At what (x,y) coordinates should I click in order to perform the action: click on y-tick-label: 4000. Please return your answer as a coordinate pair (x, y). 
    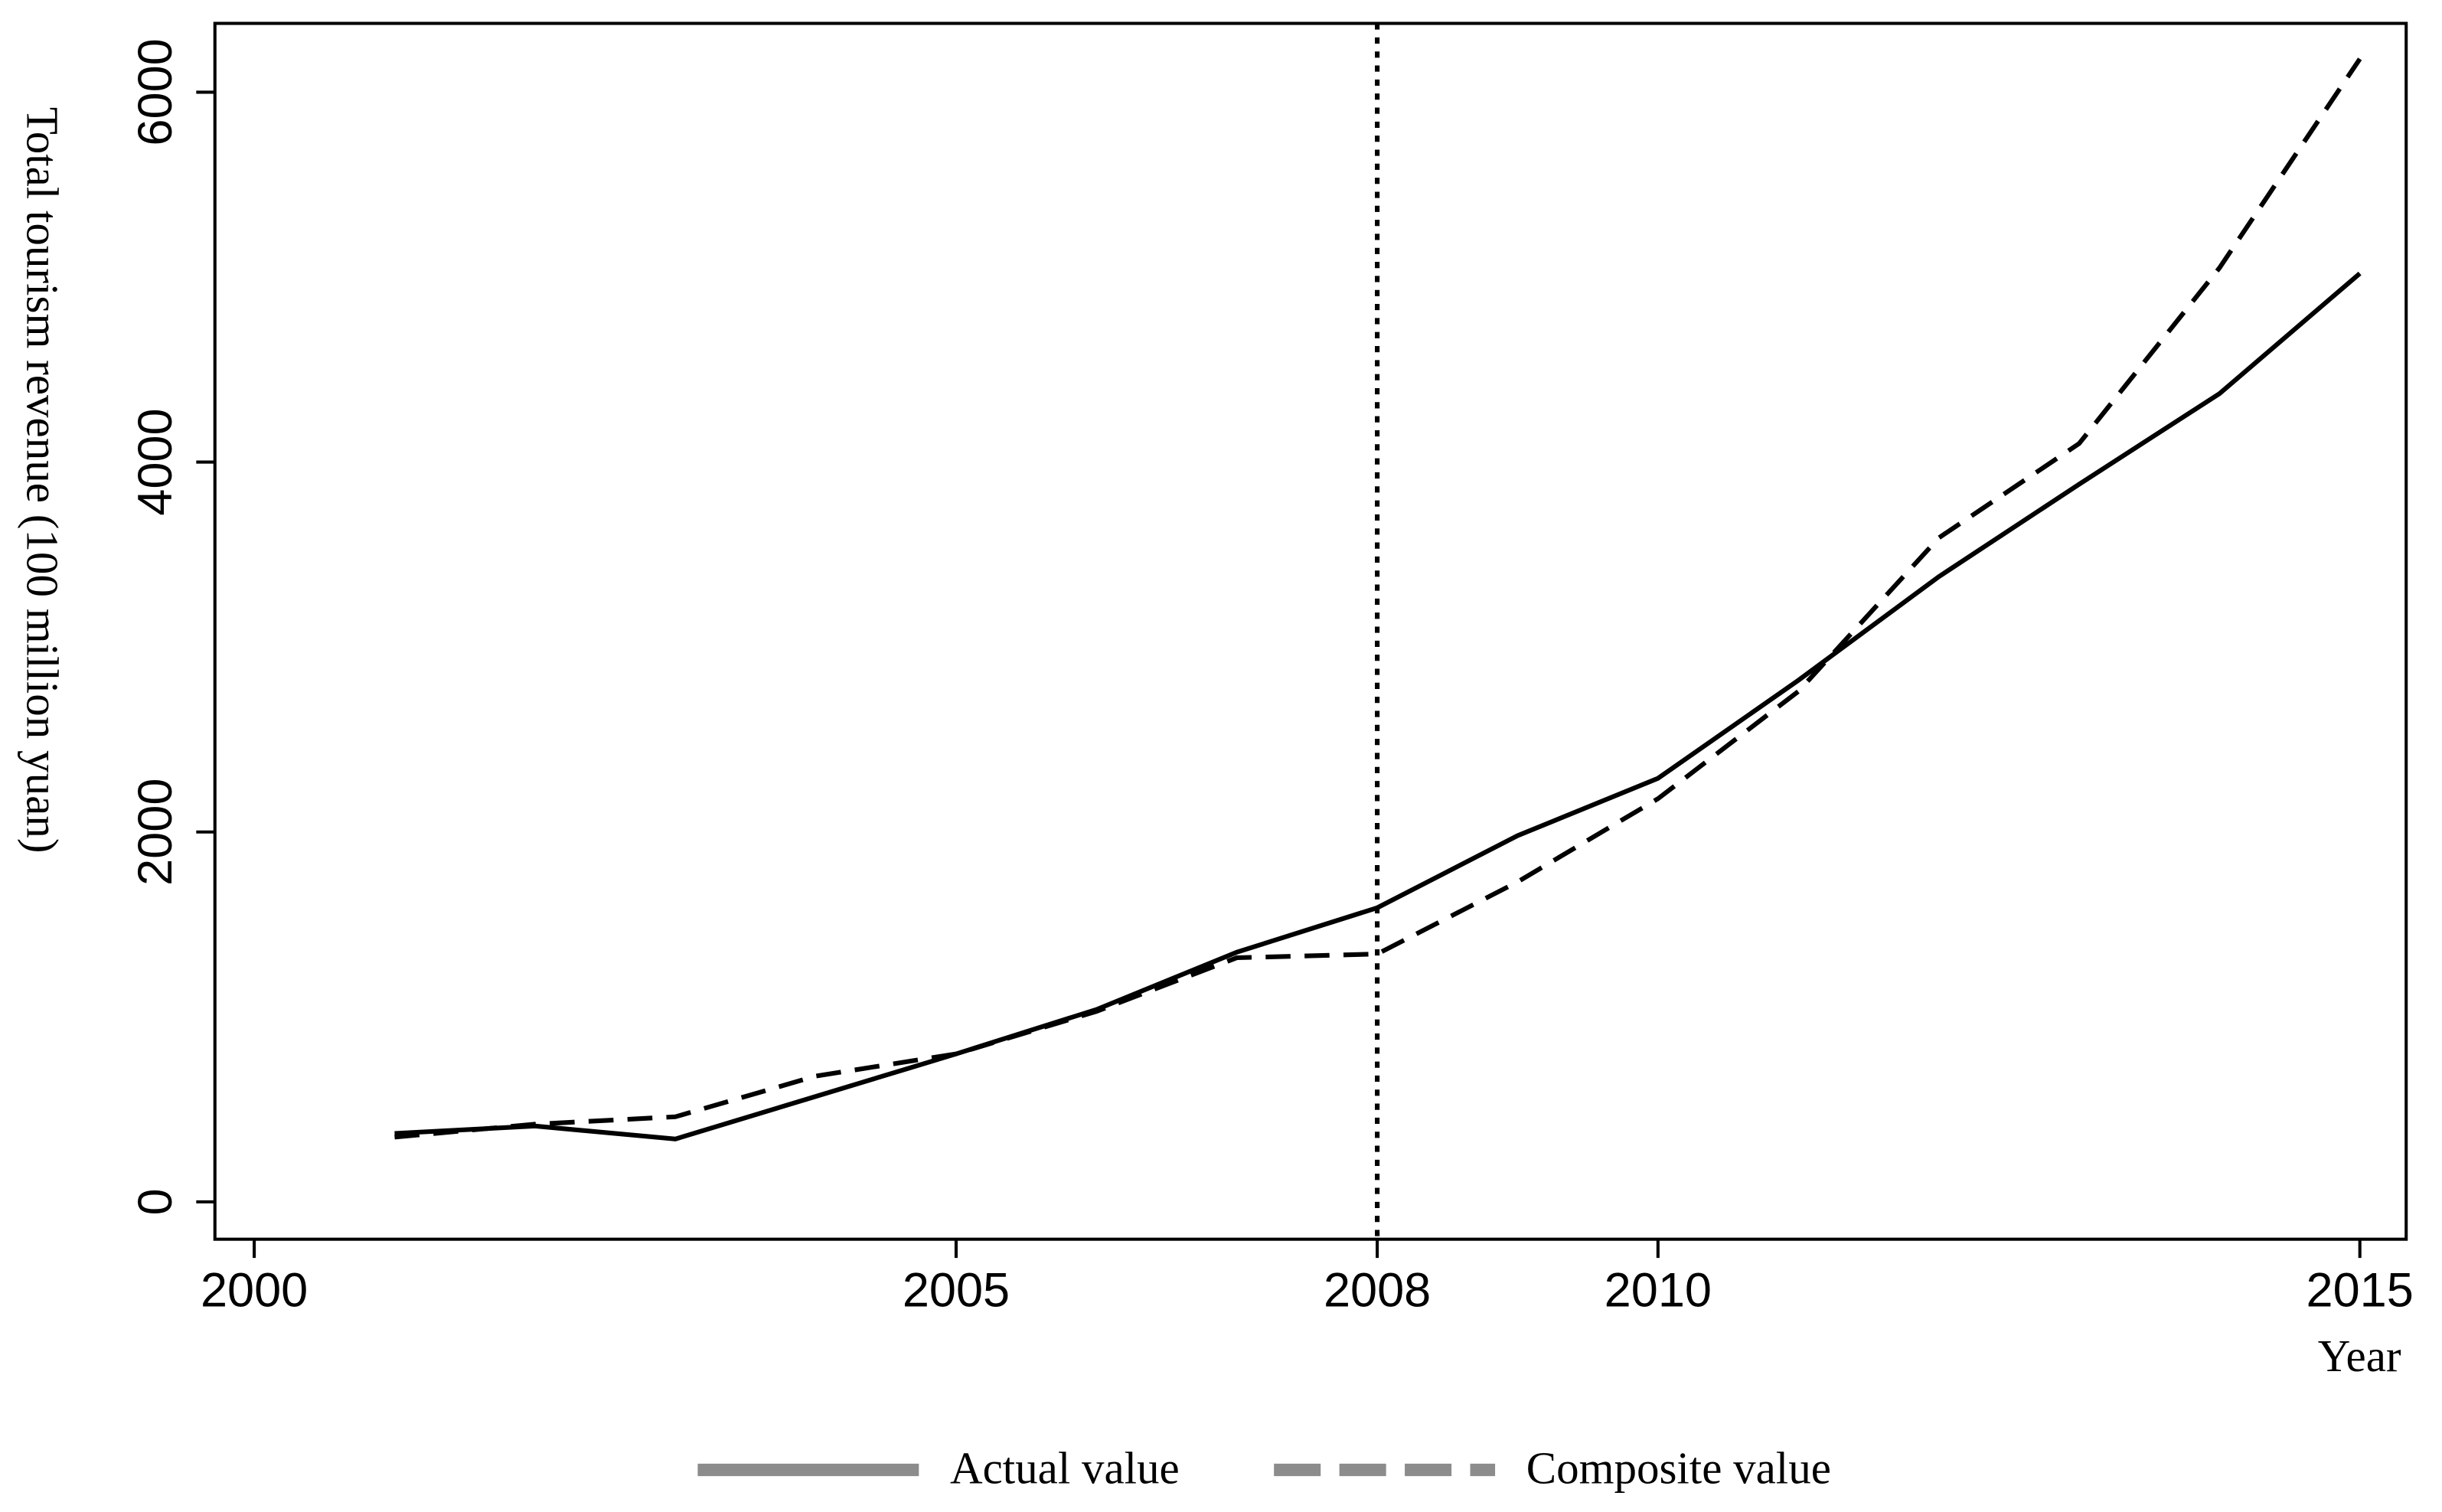
    Looking at the image, I should click on (155, 461).